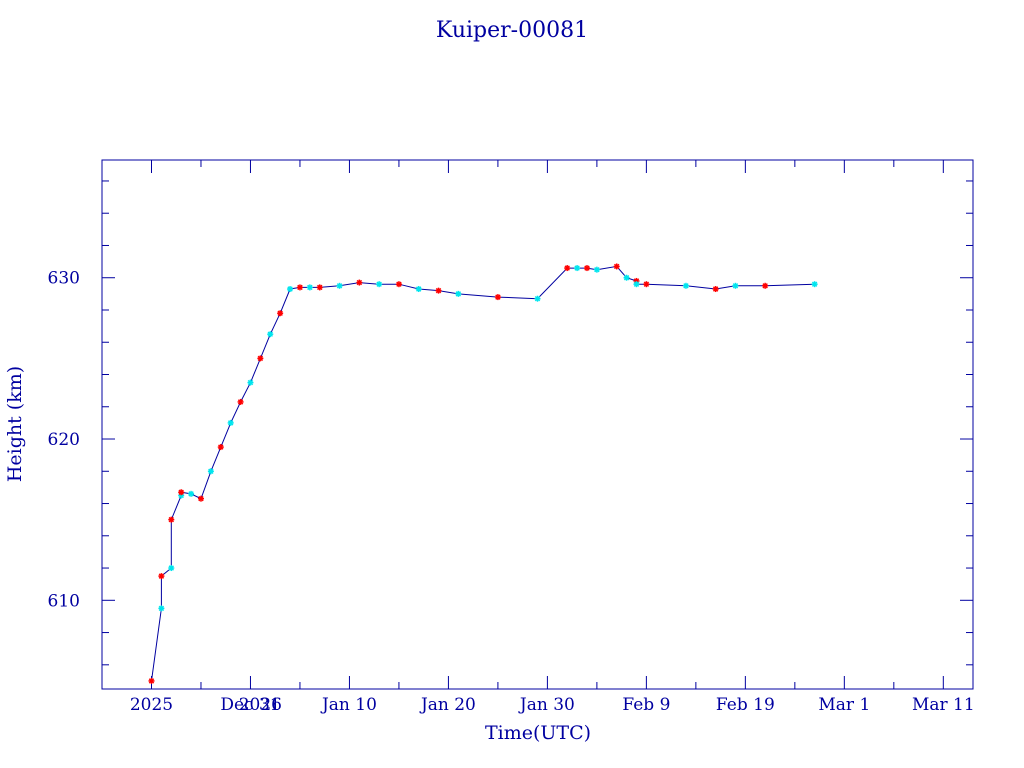 The image size is (1024, 768). What do you see at coordinates (151, 705) in the screenshot?
I see `x-tick-label: 2025` at bounding box center [151, 705].